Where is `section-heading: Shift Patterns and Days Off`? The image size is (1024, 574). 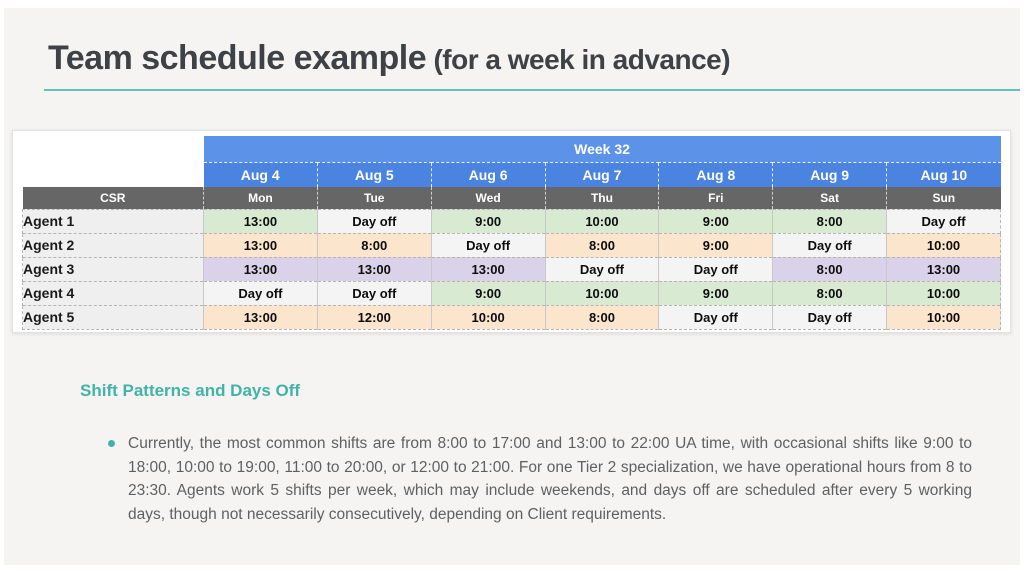
section-heading: Shift Patterns and Days Off is located at coordinates (190, 390).